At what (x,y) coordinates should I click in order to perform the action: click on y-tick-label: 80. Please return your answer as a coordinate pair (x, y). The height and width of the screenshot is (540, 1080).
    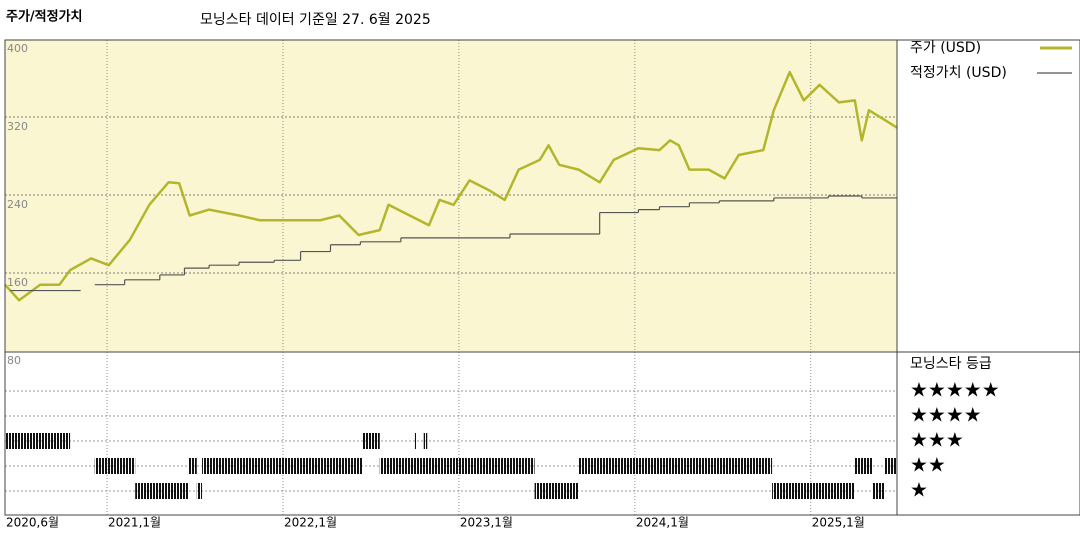
    Looking at the image, I should click on (14, 360).